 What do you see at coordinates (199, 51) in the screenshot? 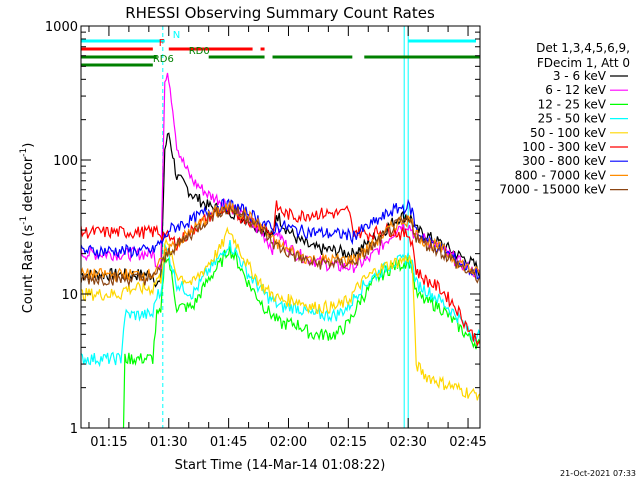
I see `flag-label-rd0: RD0` at bounding box center [199, 51].